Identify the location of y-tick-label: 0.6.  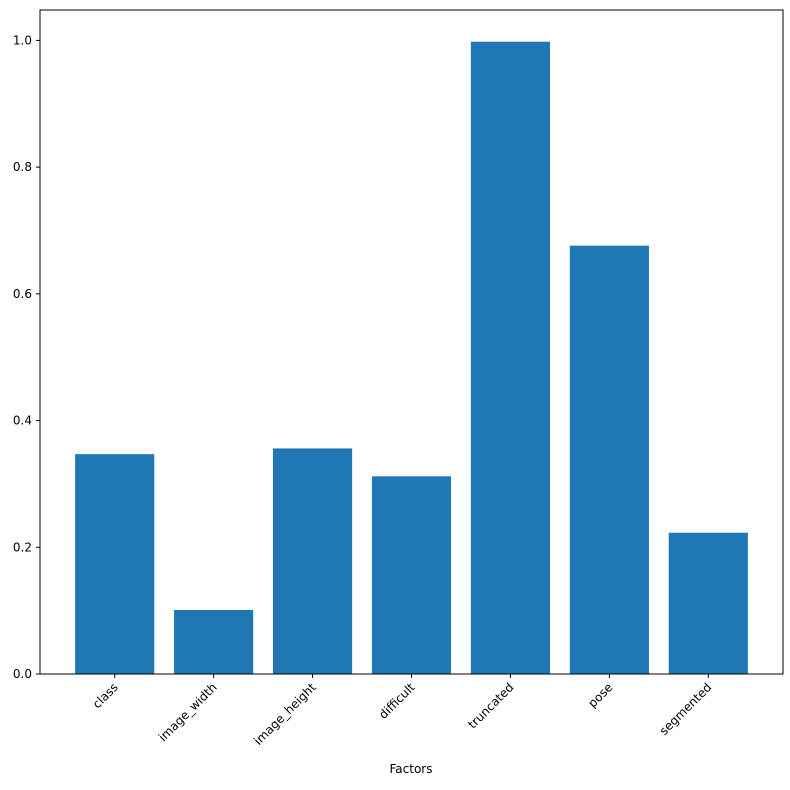
(22, 294).